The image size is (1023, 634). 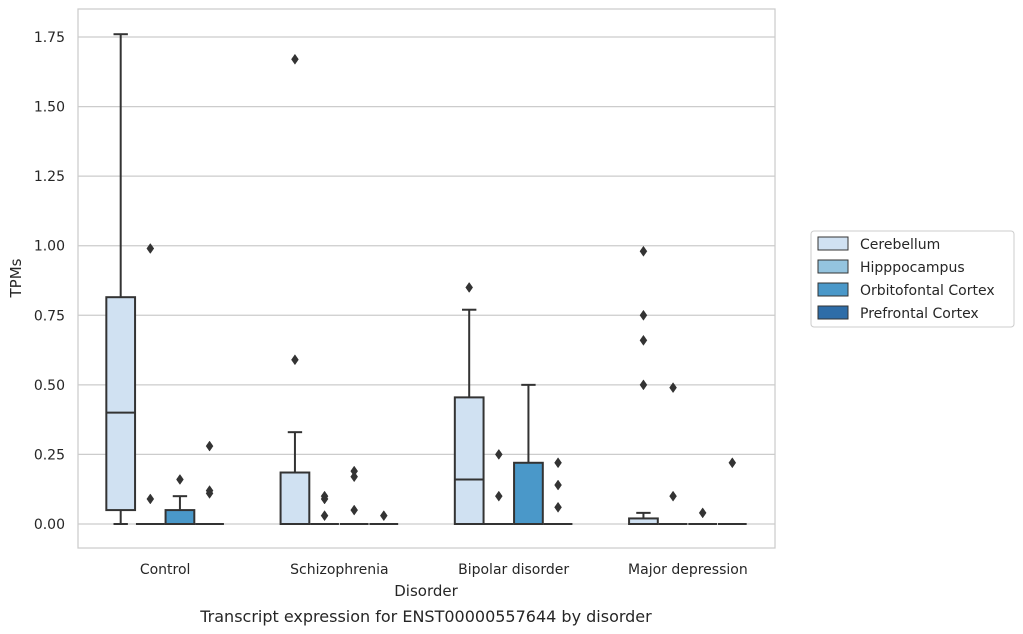 I want to click on y-tick-label: 1.00, so click(x=49, y=247).